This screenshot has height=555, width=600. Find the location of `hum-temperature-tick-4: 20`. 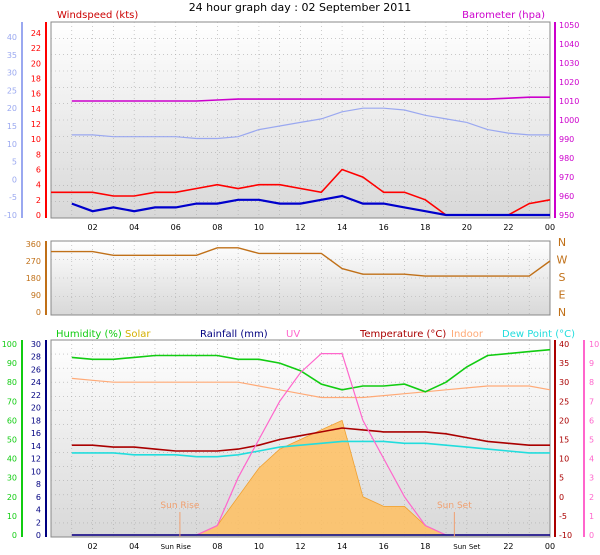

hum-temperature-tick-4: 20 is located at coordinates (564, 420).